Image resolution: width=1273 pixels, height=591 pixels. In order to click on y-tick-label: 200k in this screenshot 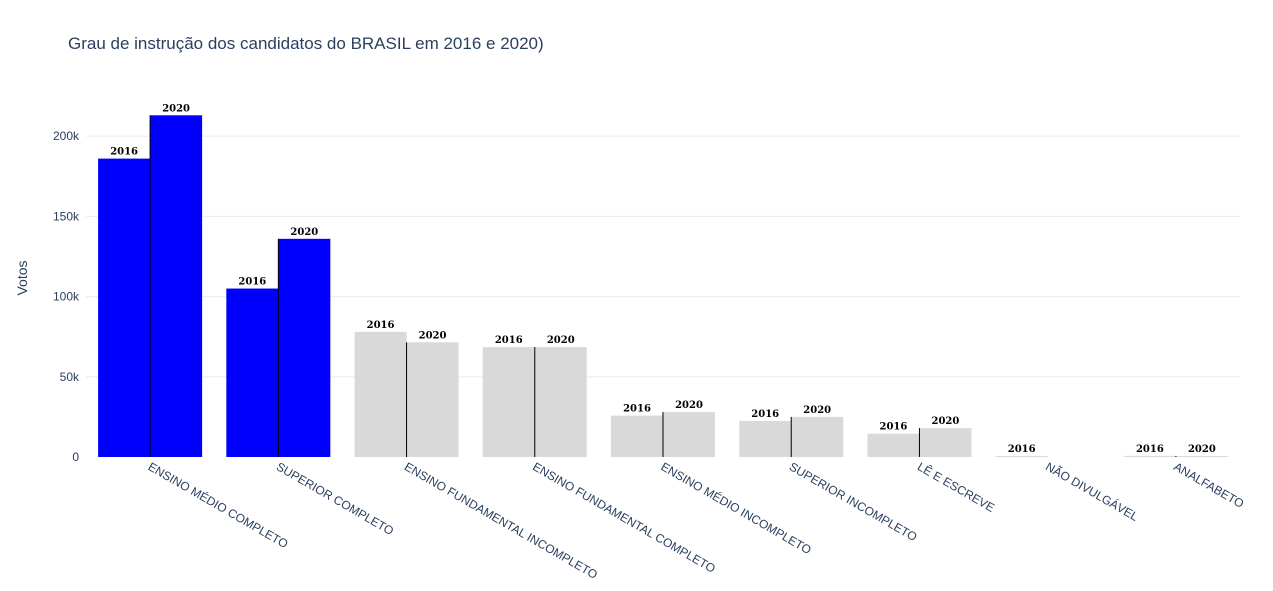, I will do `click(66, 136)`.